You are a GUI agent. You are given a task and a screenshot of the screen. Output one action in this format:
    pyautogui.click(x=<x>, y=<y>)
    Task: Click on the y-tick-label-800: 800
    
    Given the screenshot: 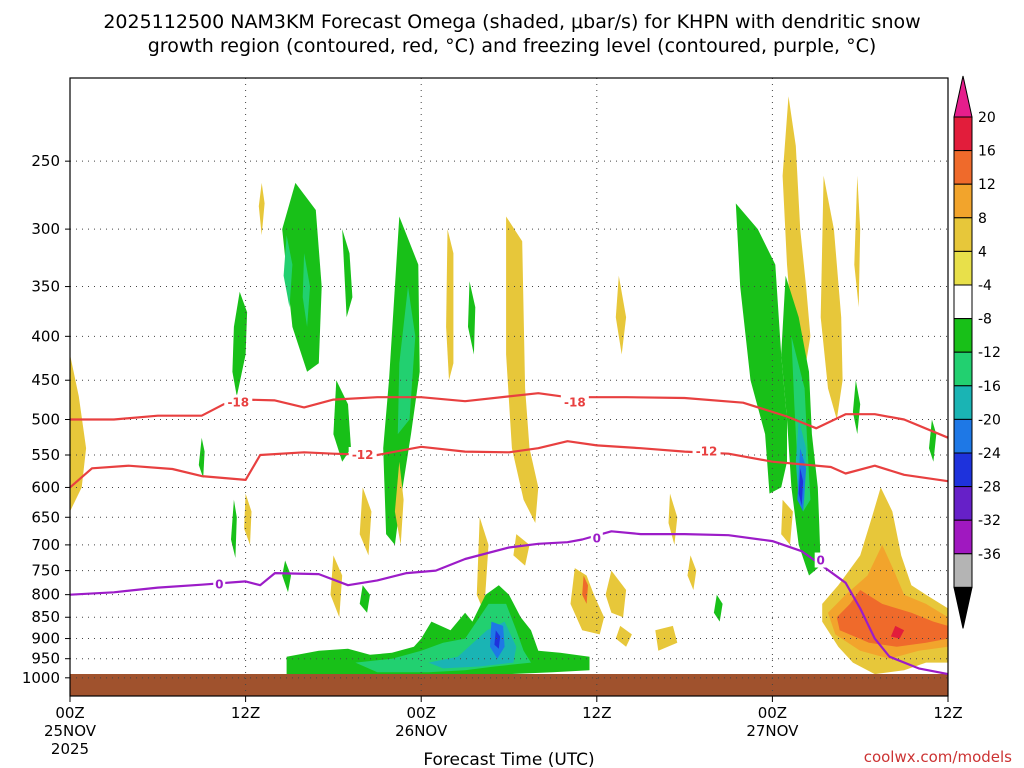 What is the action you would take?
    pyautogui.click(x=45, y=595)
    